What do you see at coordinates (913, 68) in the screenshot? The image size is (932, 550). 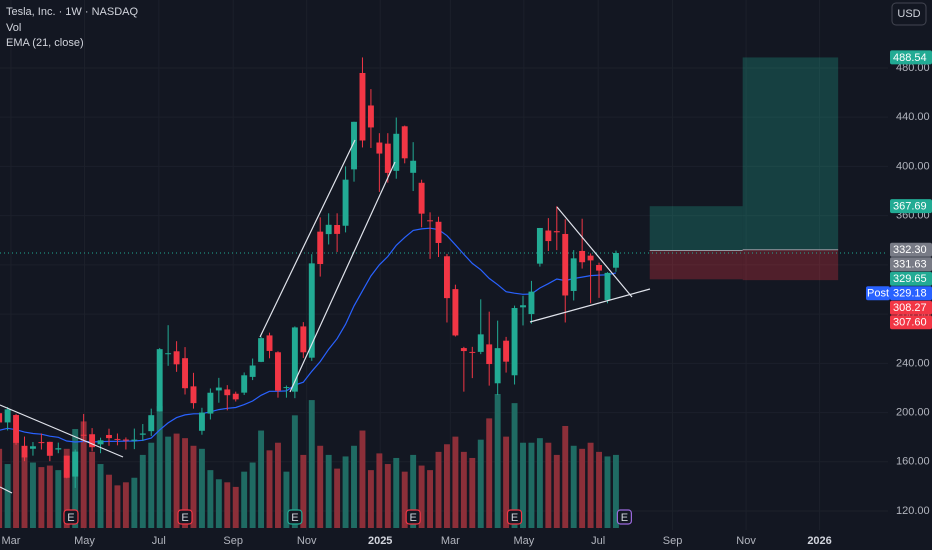 I see `y-tick-label: 480.00` at bounding box center [913, 68].